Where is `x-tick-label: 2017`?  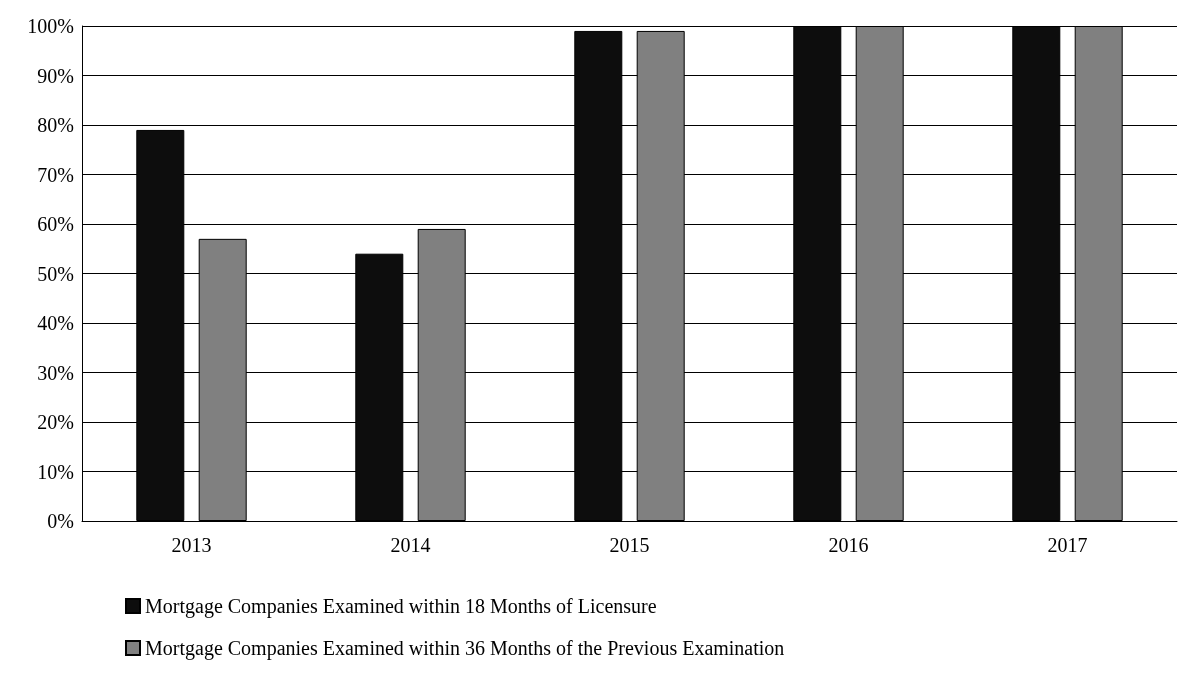
x-tick-label: 2017 is located at coordinates (1067, 545).